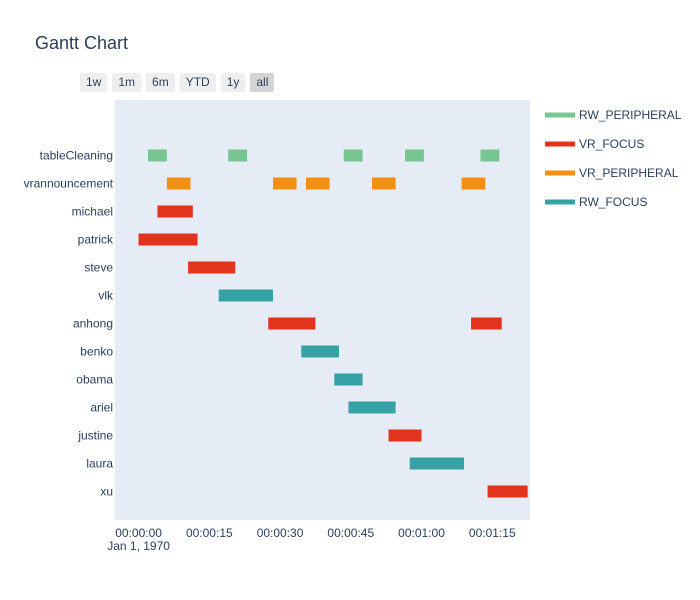  Describe the element at coordinates (262, 82) in the screenshot. I see `range-button-all: all` at that location.